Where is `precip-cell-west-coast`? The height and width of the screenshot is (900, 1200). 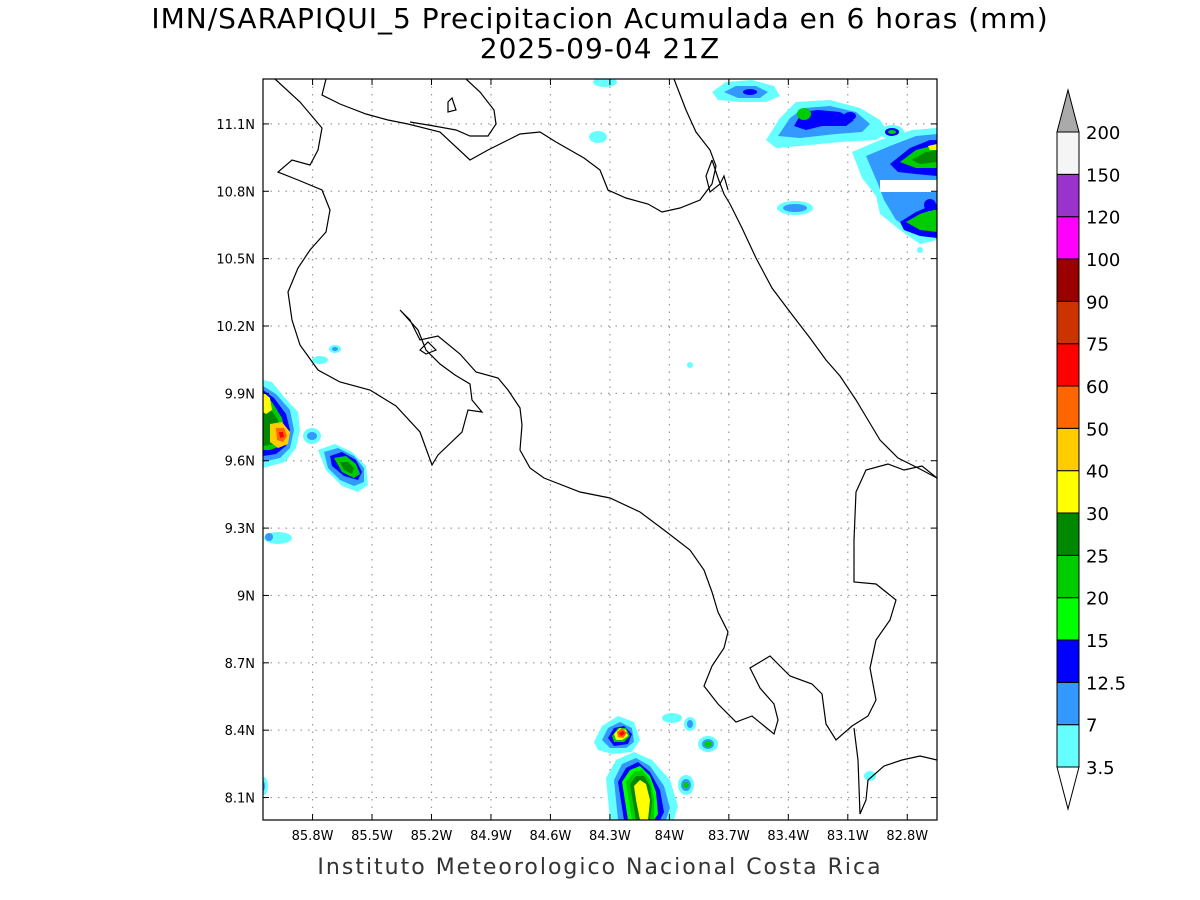 precip-cell-west-coast is located at coordinates (281, 587).